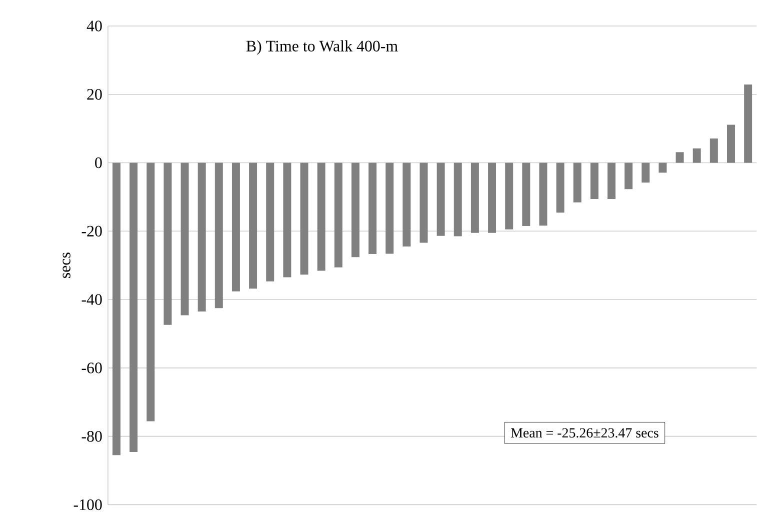 This screenshot has height=519, width=757. I want to click on y-tick-label: -40, so click(92, 300).